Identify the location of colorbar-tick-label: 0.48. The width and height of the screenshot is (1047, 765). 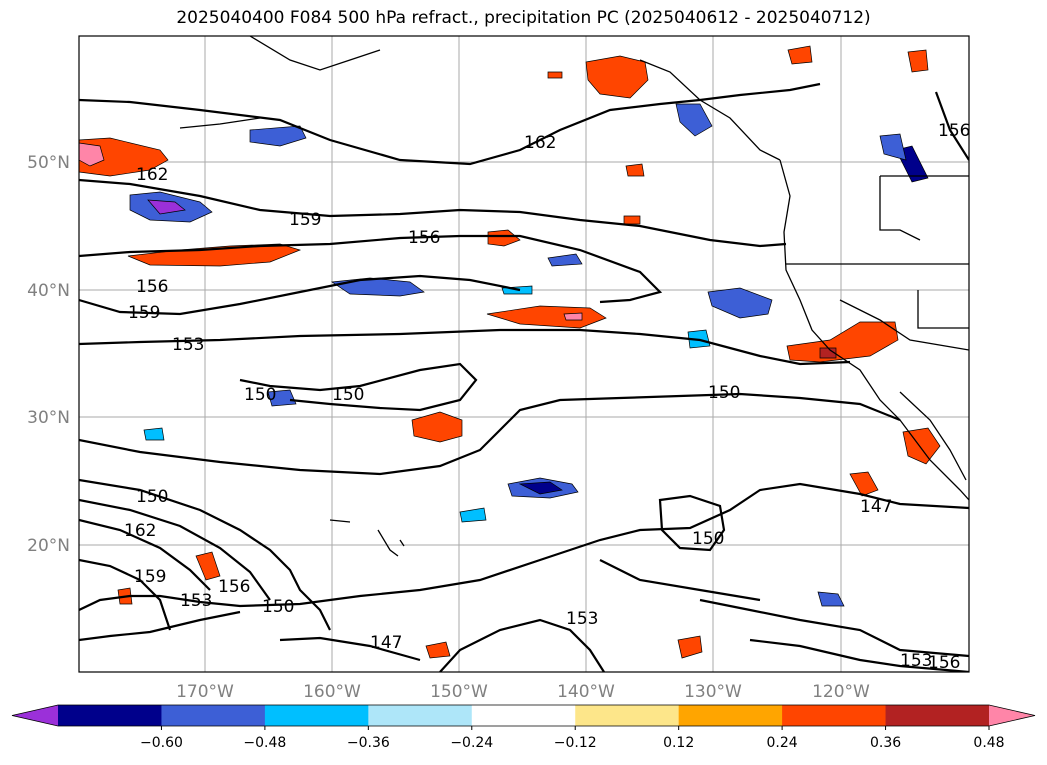
(988, 743).